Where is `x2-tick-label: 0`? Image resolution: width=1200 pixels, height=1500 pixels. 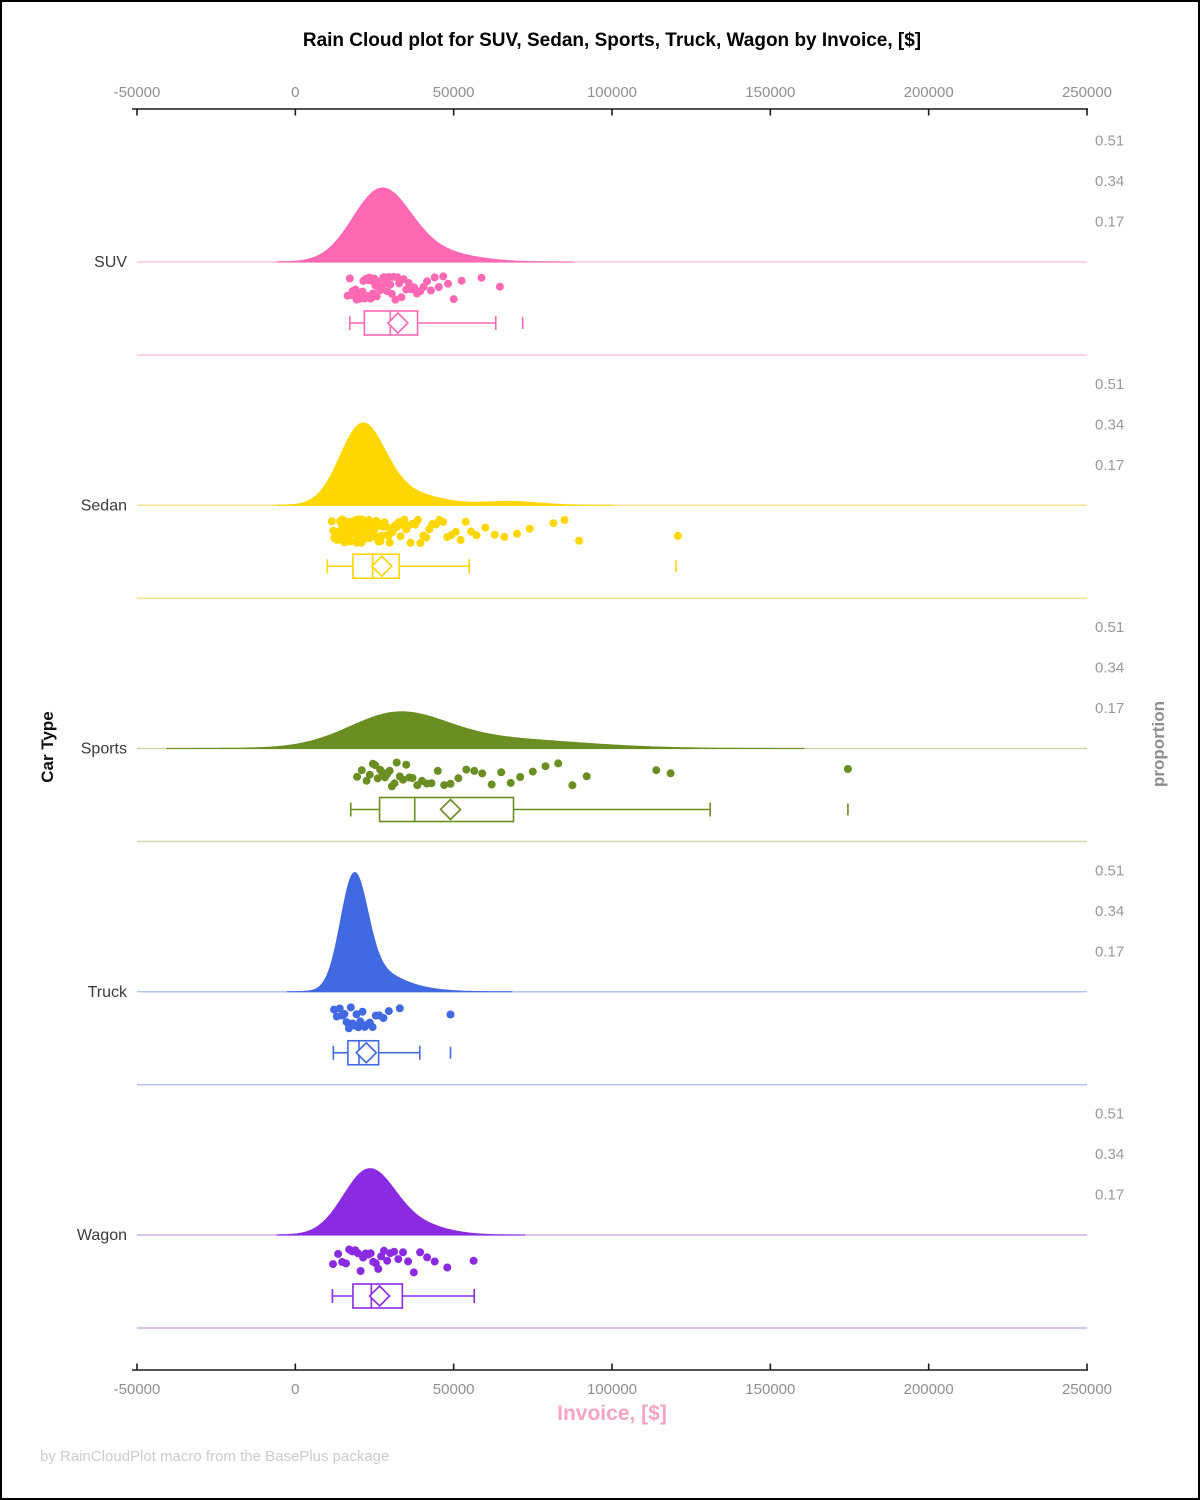 x2-tick-label: 0 is located at coordinates (295, 92).